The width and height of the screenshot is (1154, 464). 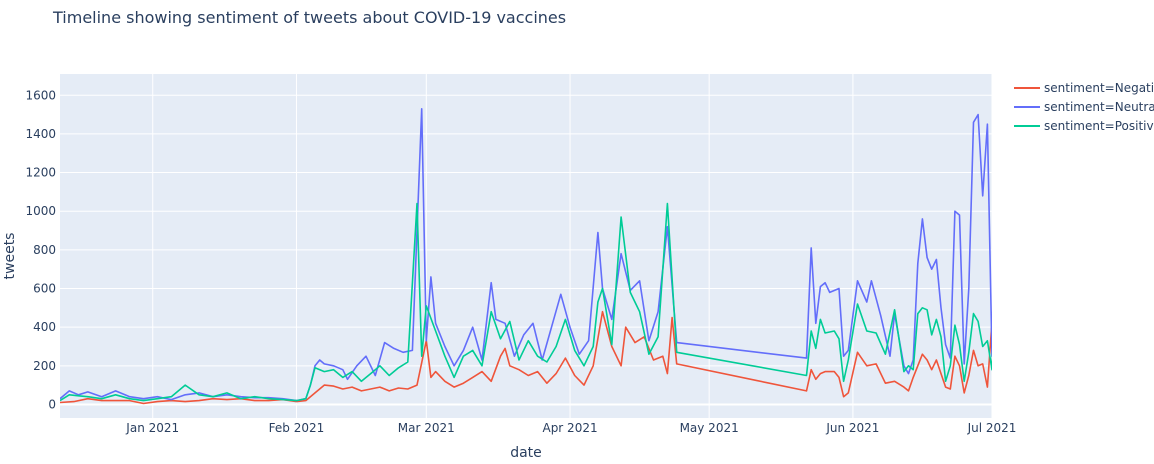 I want to click on x-axis-label: date, so click(x=526, y=453).